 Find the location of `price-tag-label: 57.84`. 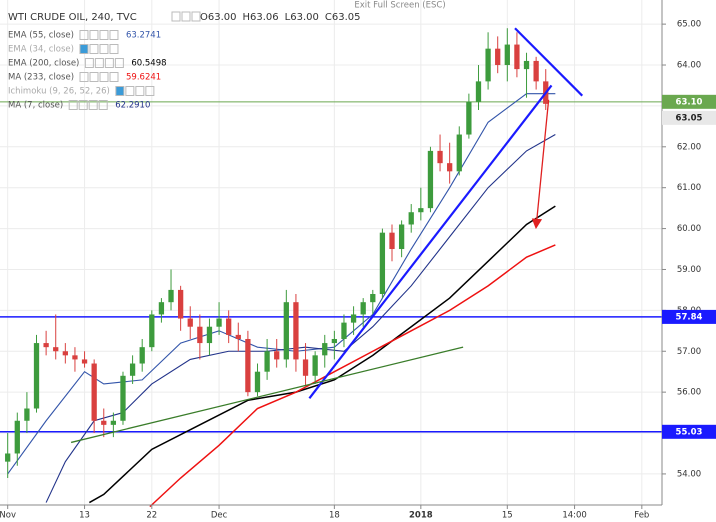

price-tag-label: 57.84 is located at coordinates (689, 317).